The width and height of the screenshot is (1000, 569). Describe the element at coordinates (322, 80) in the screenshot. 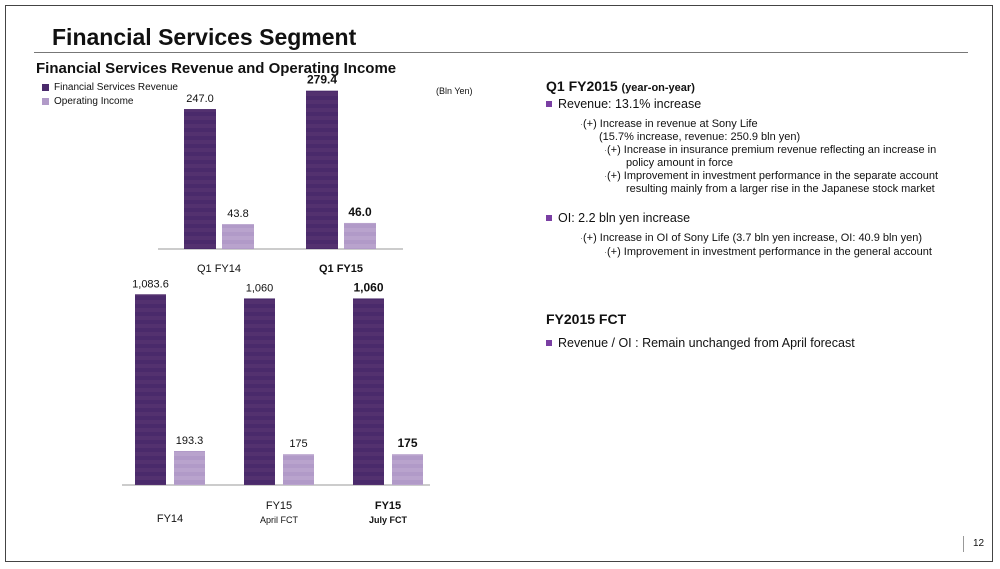

I see `chart-1-data-label-revenue-2: 279.4` at that location.